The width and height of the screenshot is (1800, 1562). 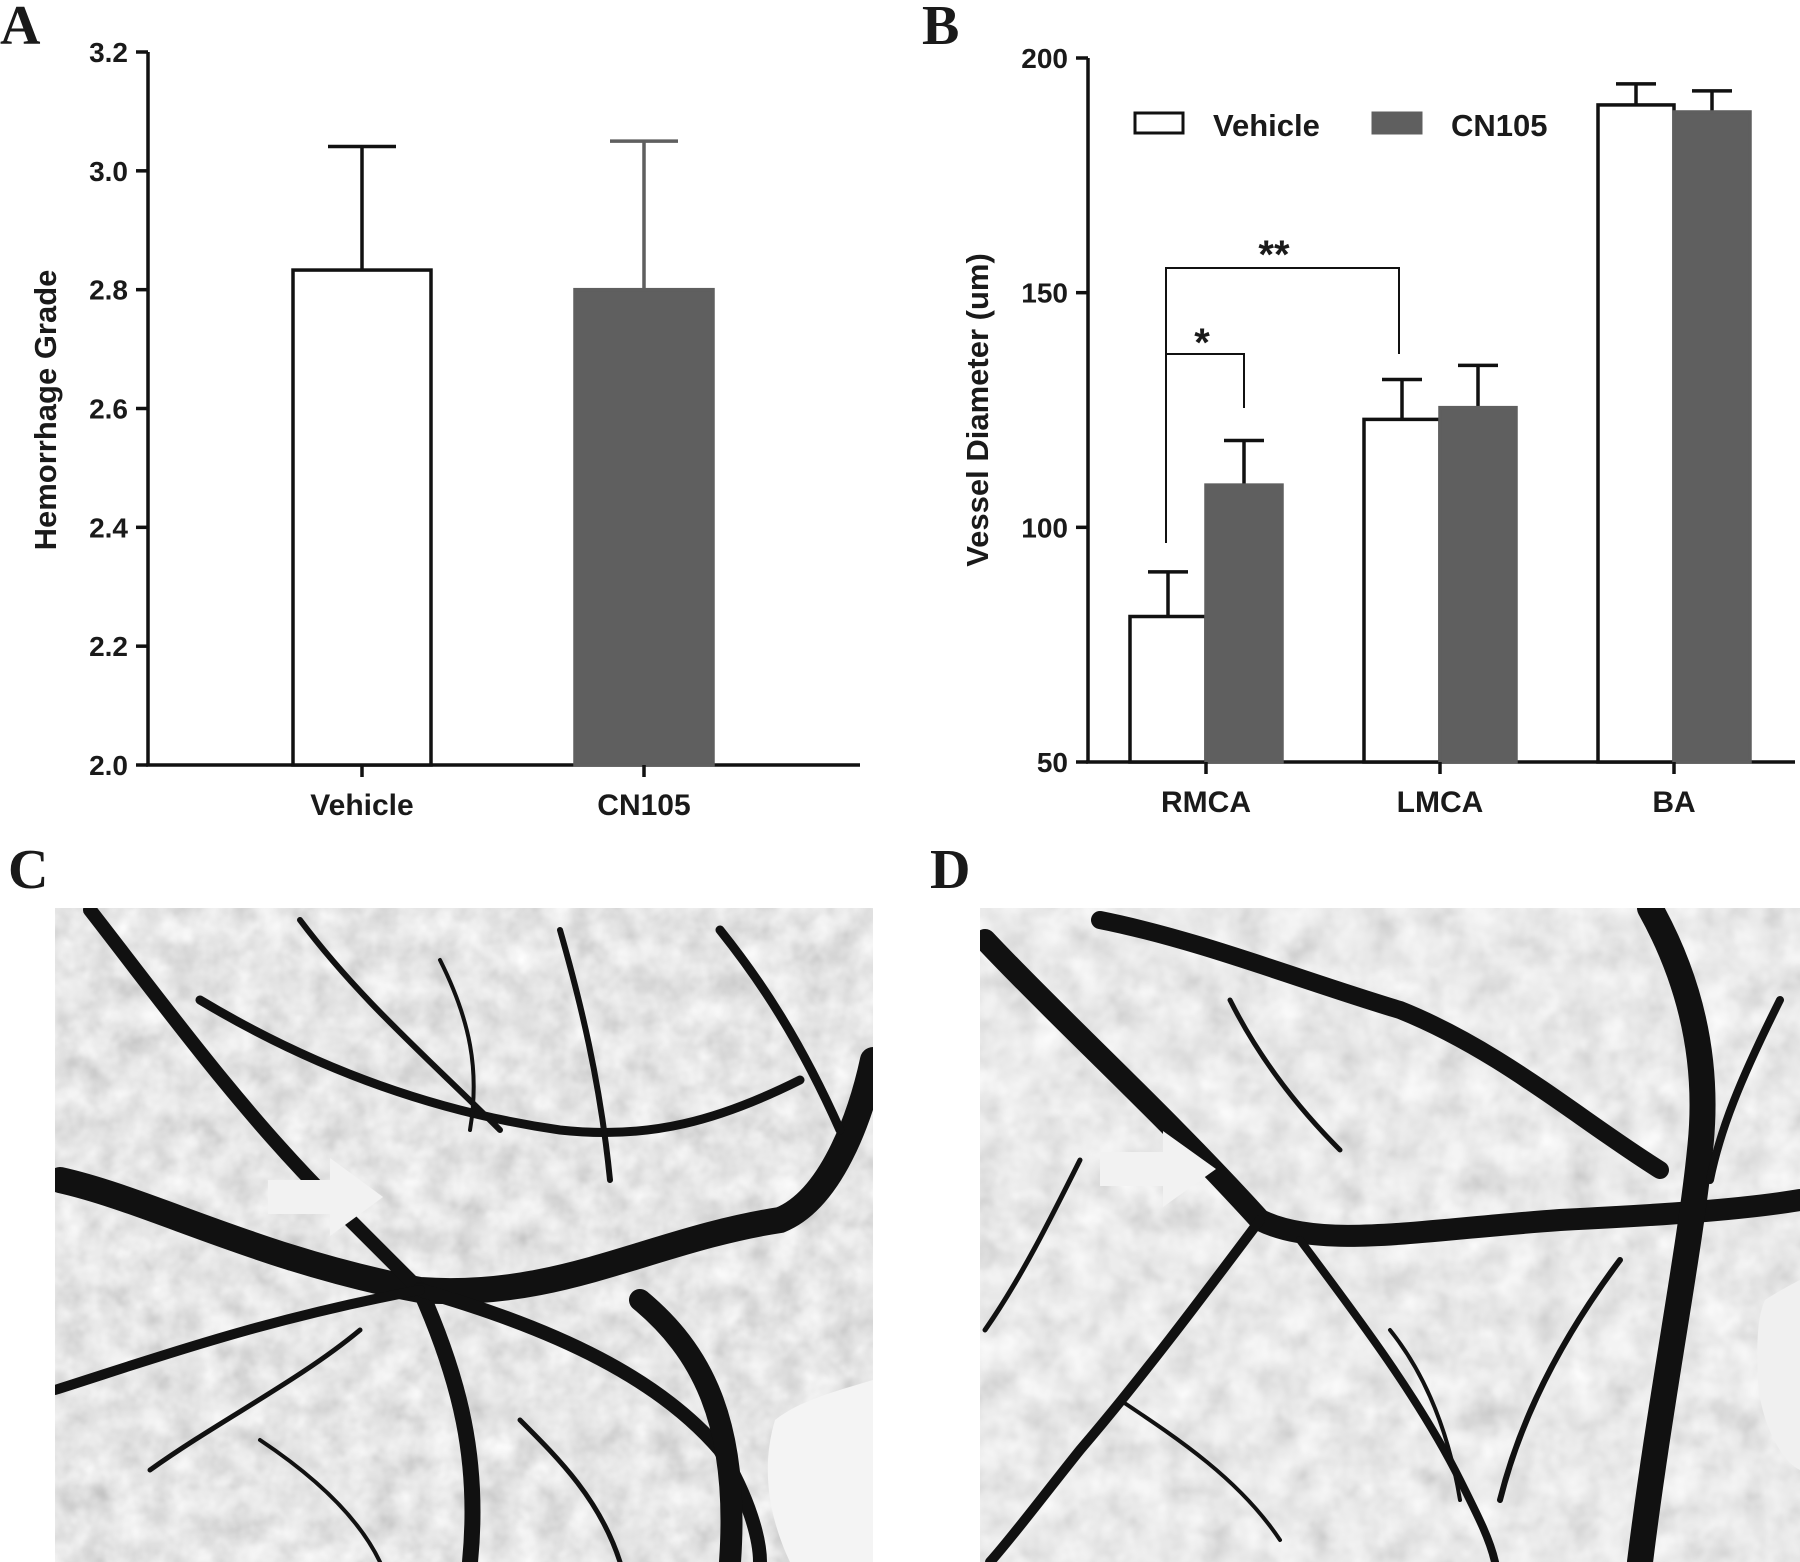 What do you see at coordinates (1778, 1375) in the screenshot?
I see `bright-region-d` at bounding box center [1778, 1375].